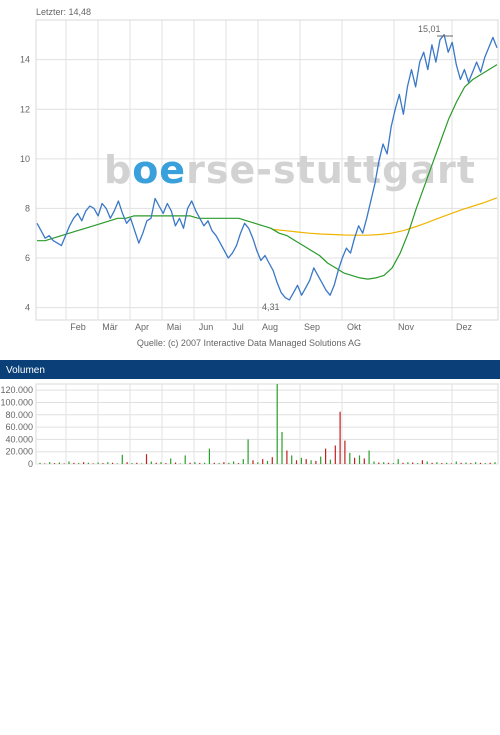 The height and width of the screenshot is (735, 500). I want to click on volume-y-tick-label: 120.000, so click(16, 390).